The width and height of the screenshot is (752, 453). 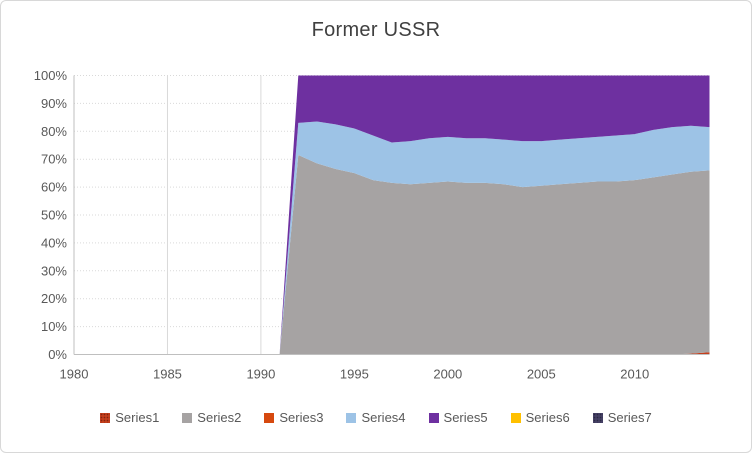 What do you see at coordinates (137, 417) in the screenshot?
I see `legend-label-series1: Series1` at bounding box center [137, 417].